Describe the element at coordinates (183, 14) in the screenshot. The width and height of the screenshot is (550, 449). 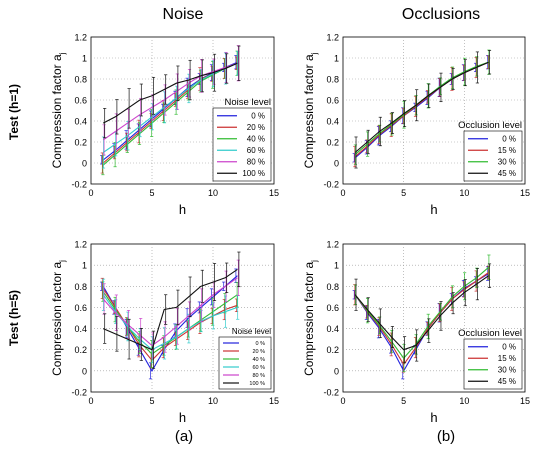
I see `column-title-noise: Noise` at that location.